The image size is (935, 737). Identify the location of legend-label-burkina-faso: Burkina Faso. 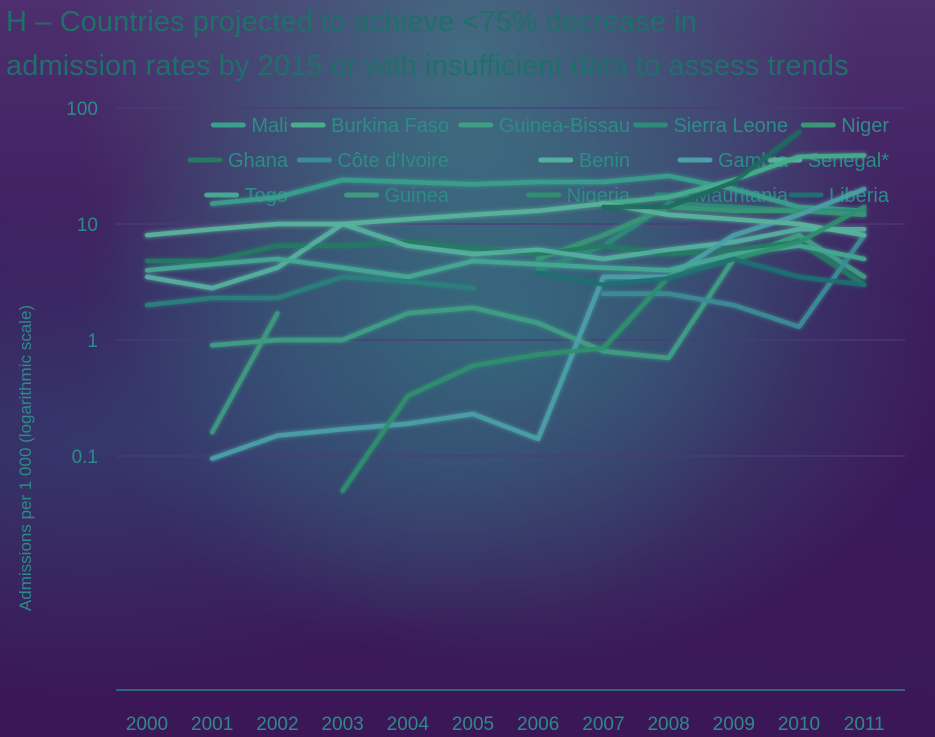
(390, 126).